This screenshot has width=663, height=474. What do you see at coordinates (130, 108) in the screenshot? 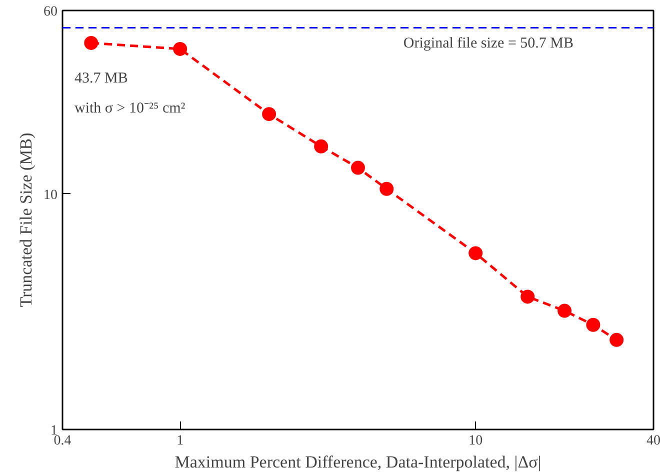
I see `annotation: with σ > 10⁻²⁵ cm²` at bounding box center [130, 108].